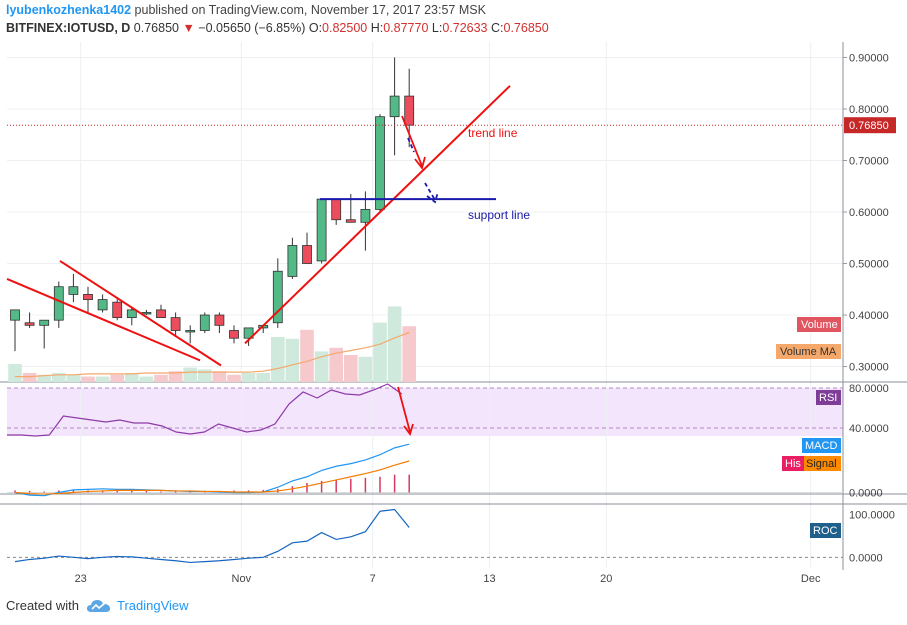 This screenshot has height=625, width=907. I want to click on volume-ma-line, so click(212, 354).